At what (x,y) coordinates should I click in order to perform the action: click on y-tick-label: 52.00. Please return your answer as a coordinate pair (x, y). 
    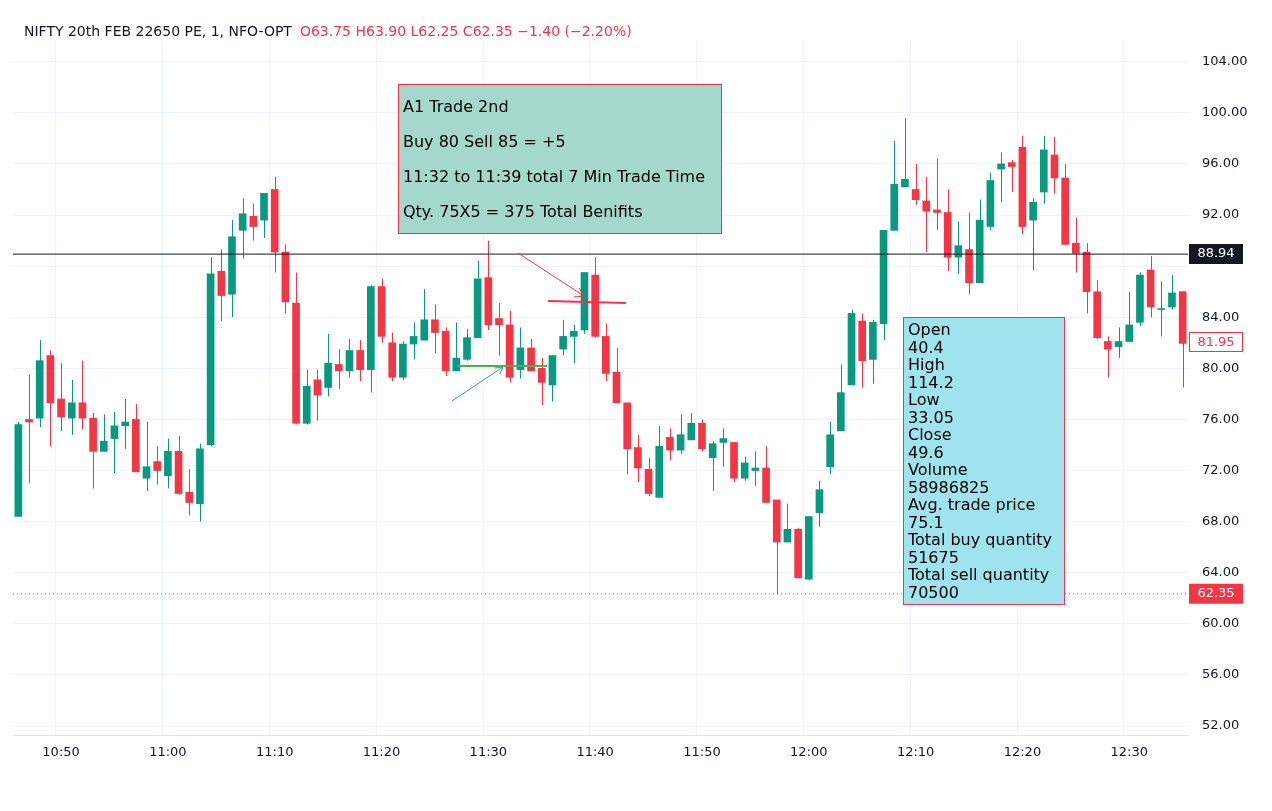
    Looking at the image, I should click on (1221, 725).